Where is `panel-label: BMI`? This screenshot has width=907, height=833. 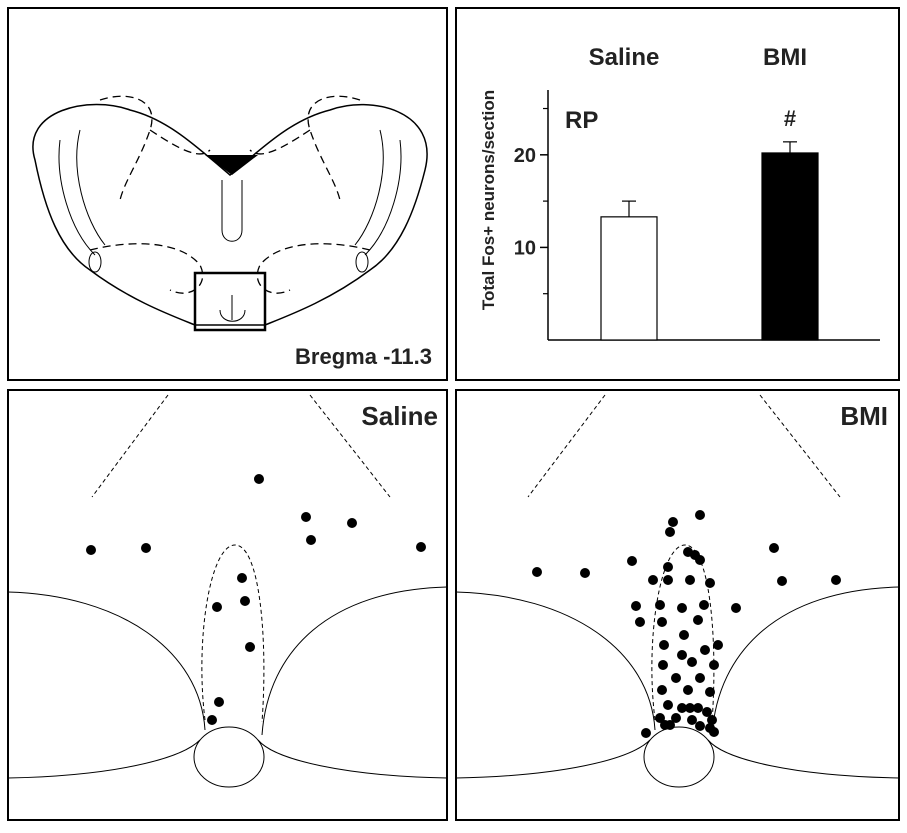
panel-label: BMI is located at coordinates (864, 416).